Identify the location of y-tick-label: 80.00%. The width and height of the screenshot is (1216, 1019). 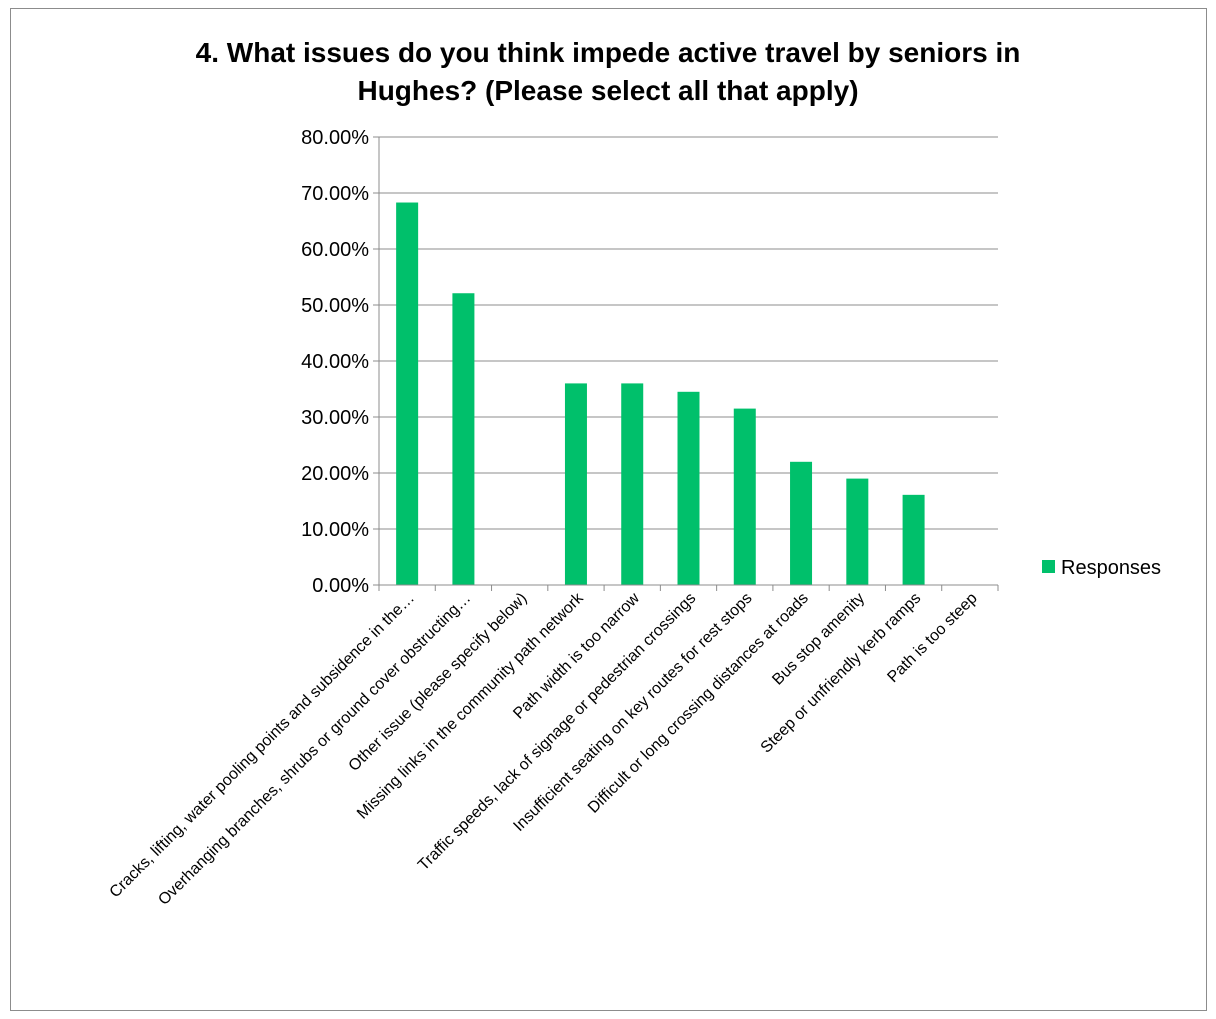
(335, 138).